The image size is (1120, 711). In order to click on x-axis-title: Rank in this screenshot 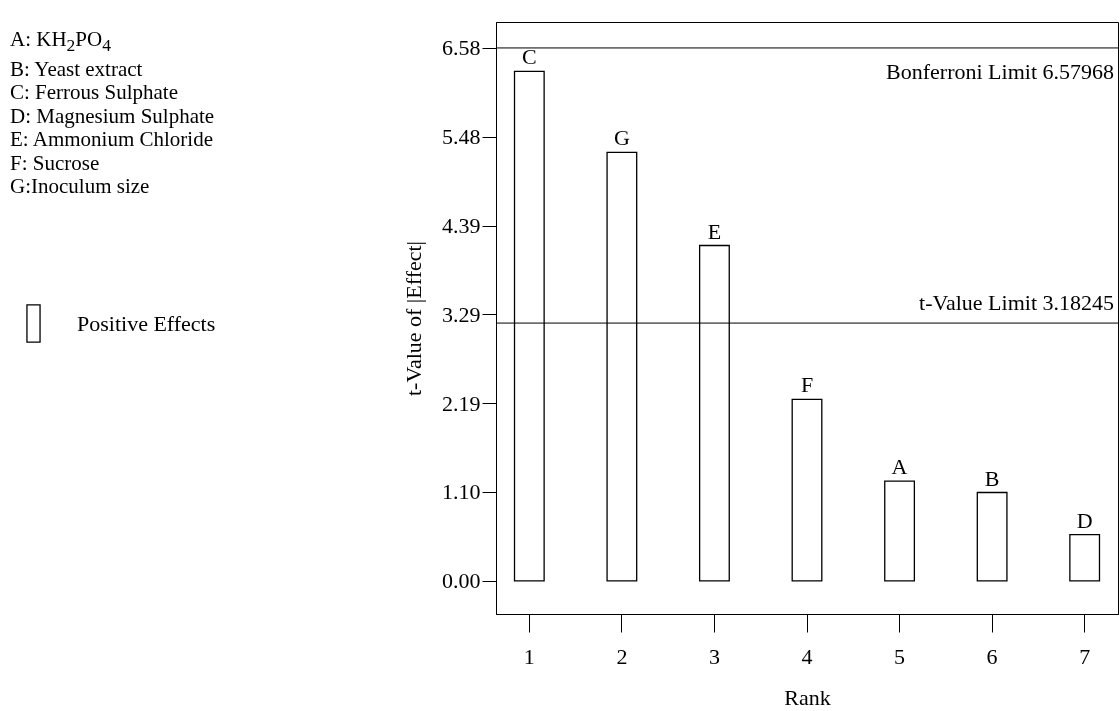, I will do `click(807, 697)`.